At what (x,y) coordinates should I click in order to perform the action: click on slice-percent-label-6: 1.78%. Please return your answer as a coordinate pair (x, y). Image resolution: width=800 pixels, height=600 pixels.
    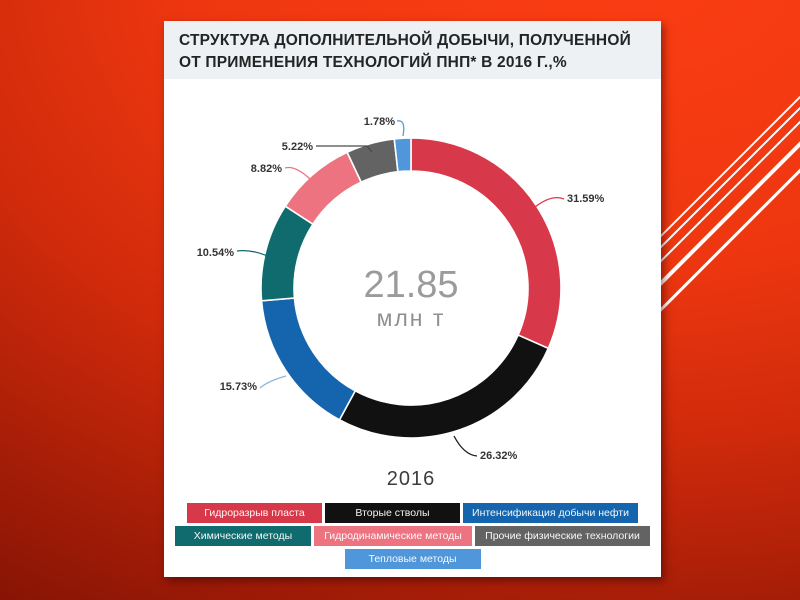
    Looking at the image, I should click on (379, 122).